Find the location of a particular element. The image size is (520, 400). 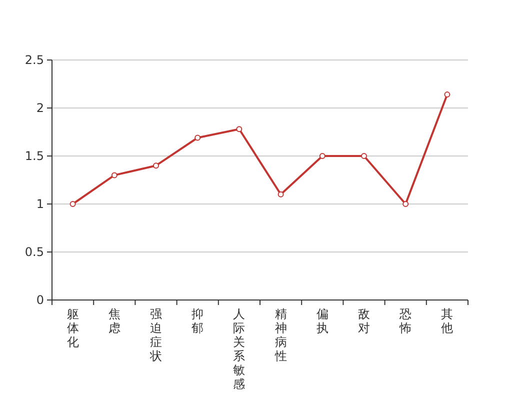

x-tick-label: 恐怖 is located at coordinates (405, 321).